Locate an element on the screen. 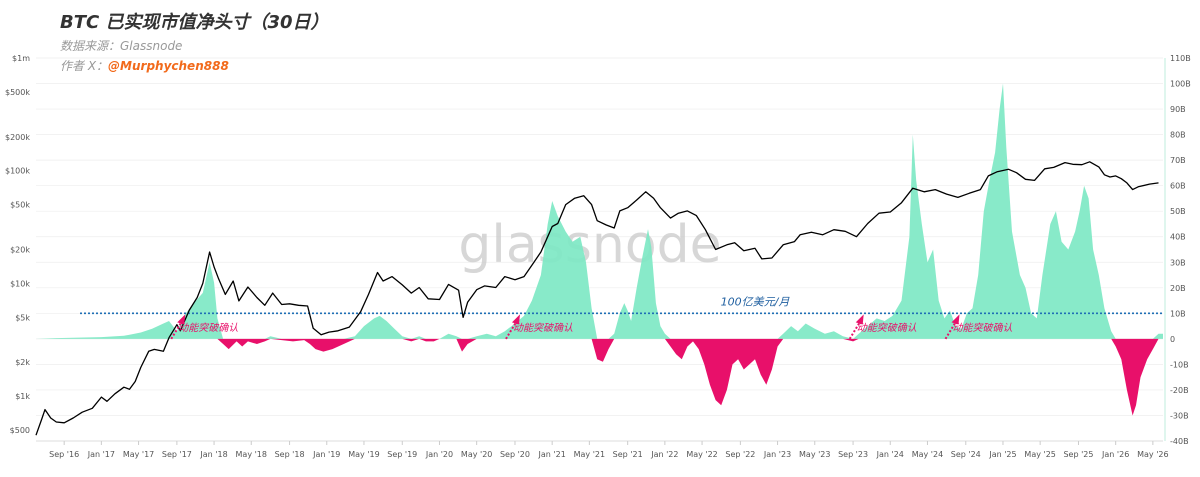 Image resolution: width=1200 pixels, height=477 pixels. x-tick-label: Jan '23 is located at coordinates (777, 454).